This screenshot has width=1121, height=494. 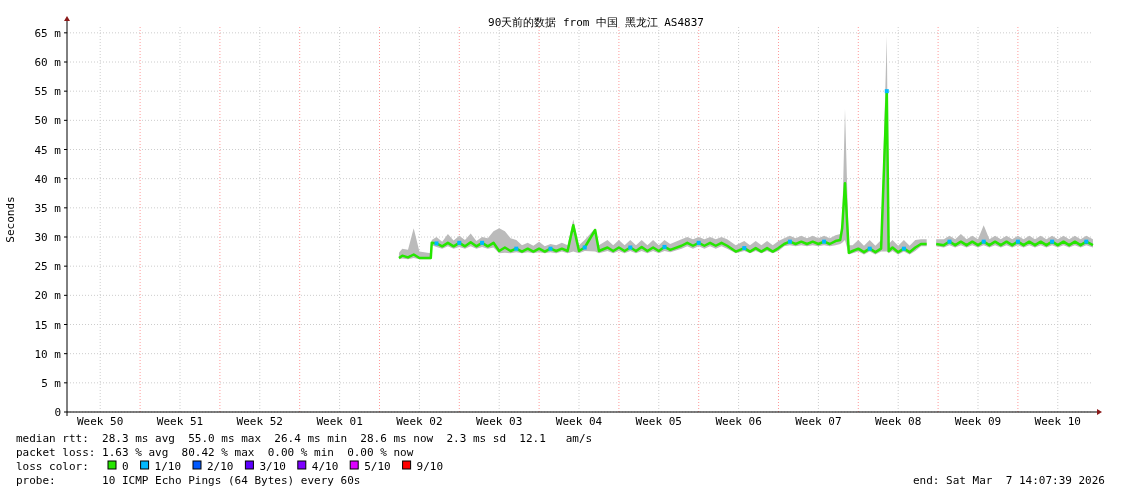 I want to click on legend-title: loss color:, so click(x=52, y=466).